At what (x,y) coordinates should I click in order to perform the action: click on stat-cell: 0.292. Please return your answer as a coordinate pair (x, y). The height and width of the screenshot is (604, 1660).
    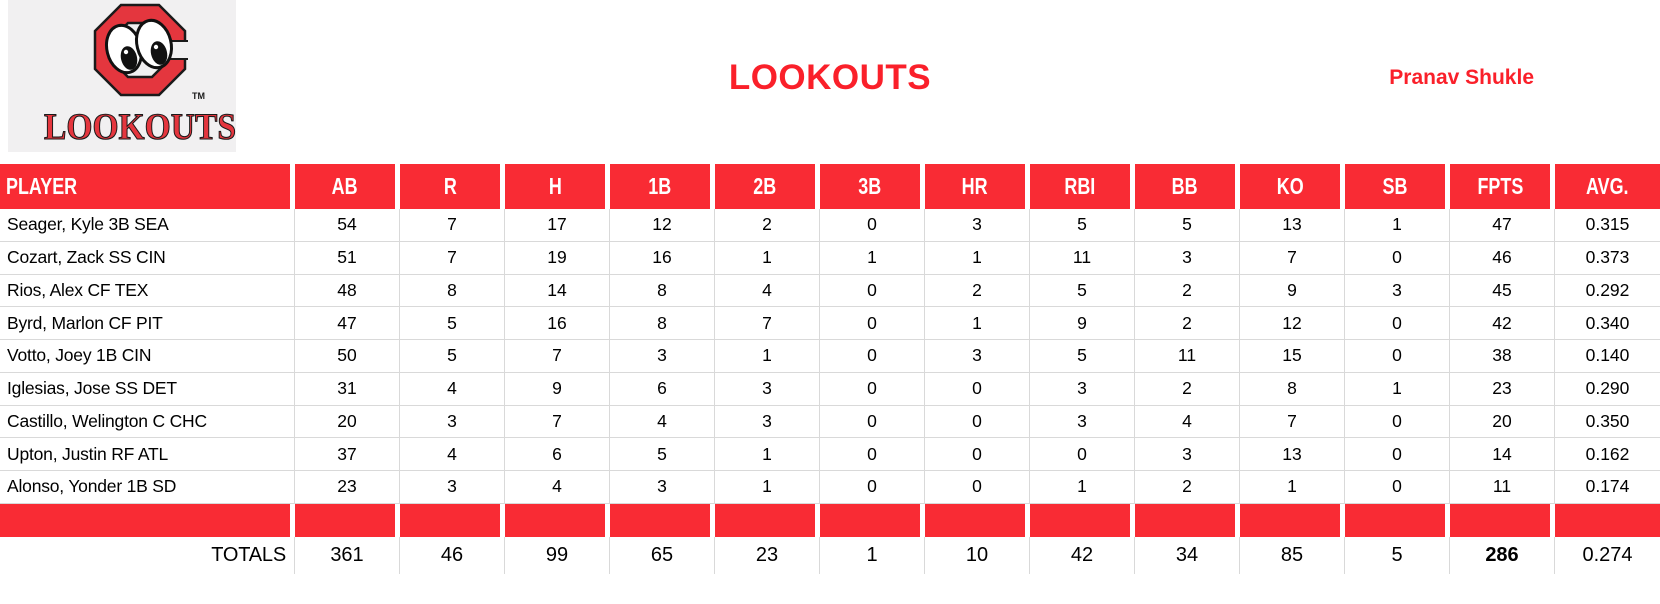
    Looking at the image, I should click on (1607, 291).